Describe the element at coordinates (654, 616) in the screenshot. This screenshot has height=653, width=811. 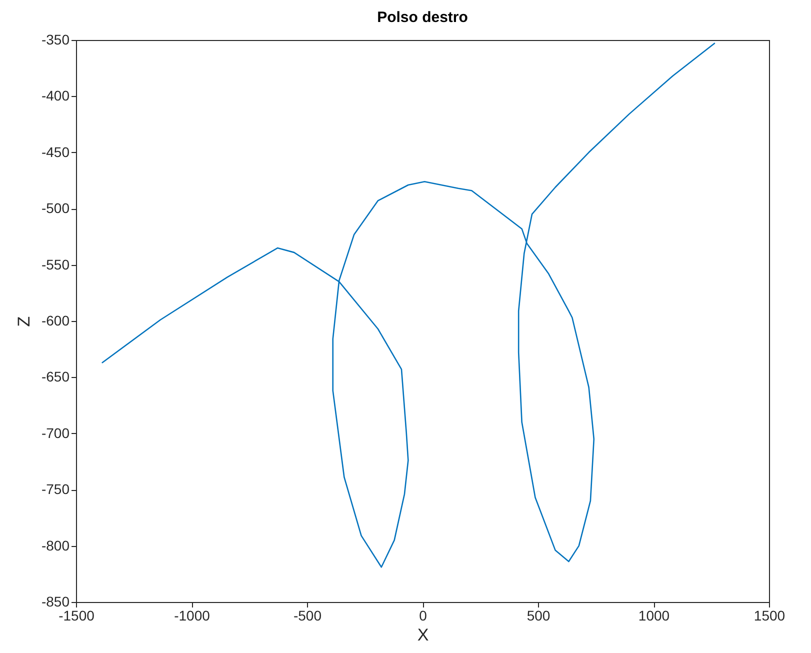
I see `x-tick-label: 1000` at that location.